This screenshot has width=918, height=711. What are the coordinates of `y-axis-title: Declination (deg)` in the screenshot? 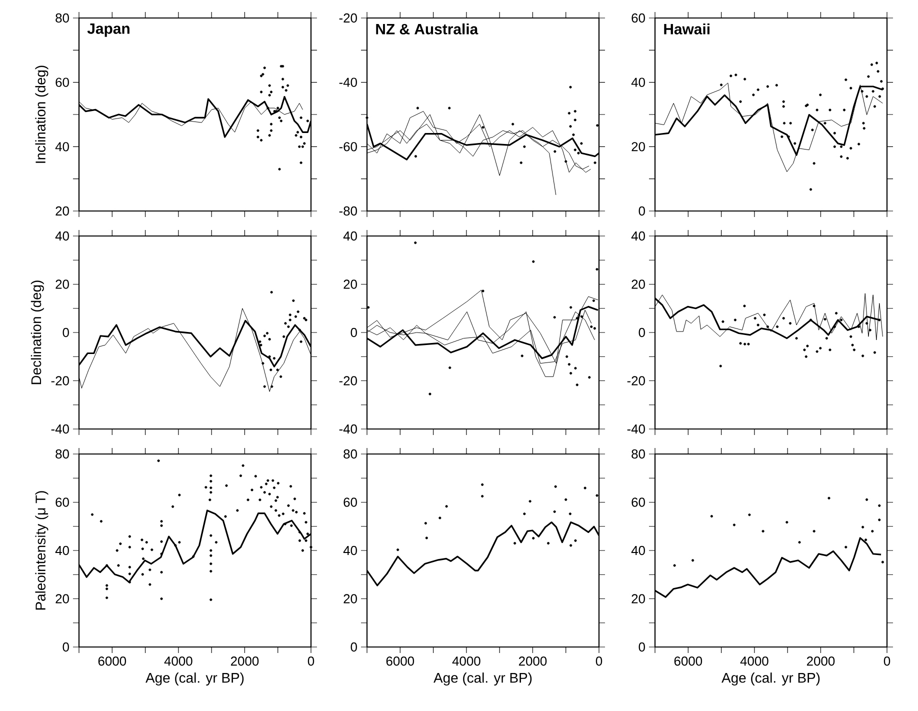 It's located at (37, 332).